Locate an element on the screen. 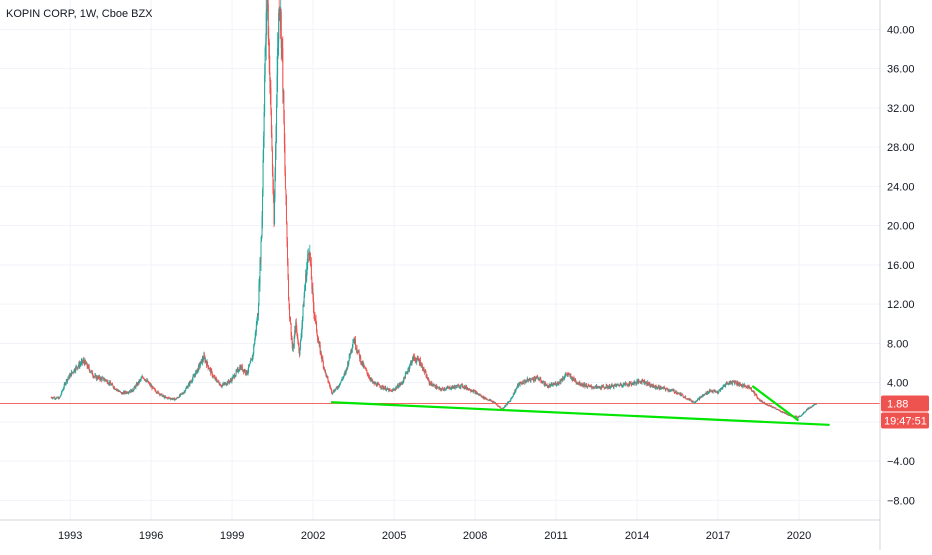 This screenshot has height=555, width=932. trendline-support is located at coordinates (580, 413).